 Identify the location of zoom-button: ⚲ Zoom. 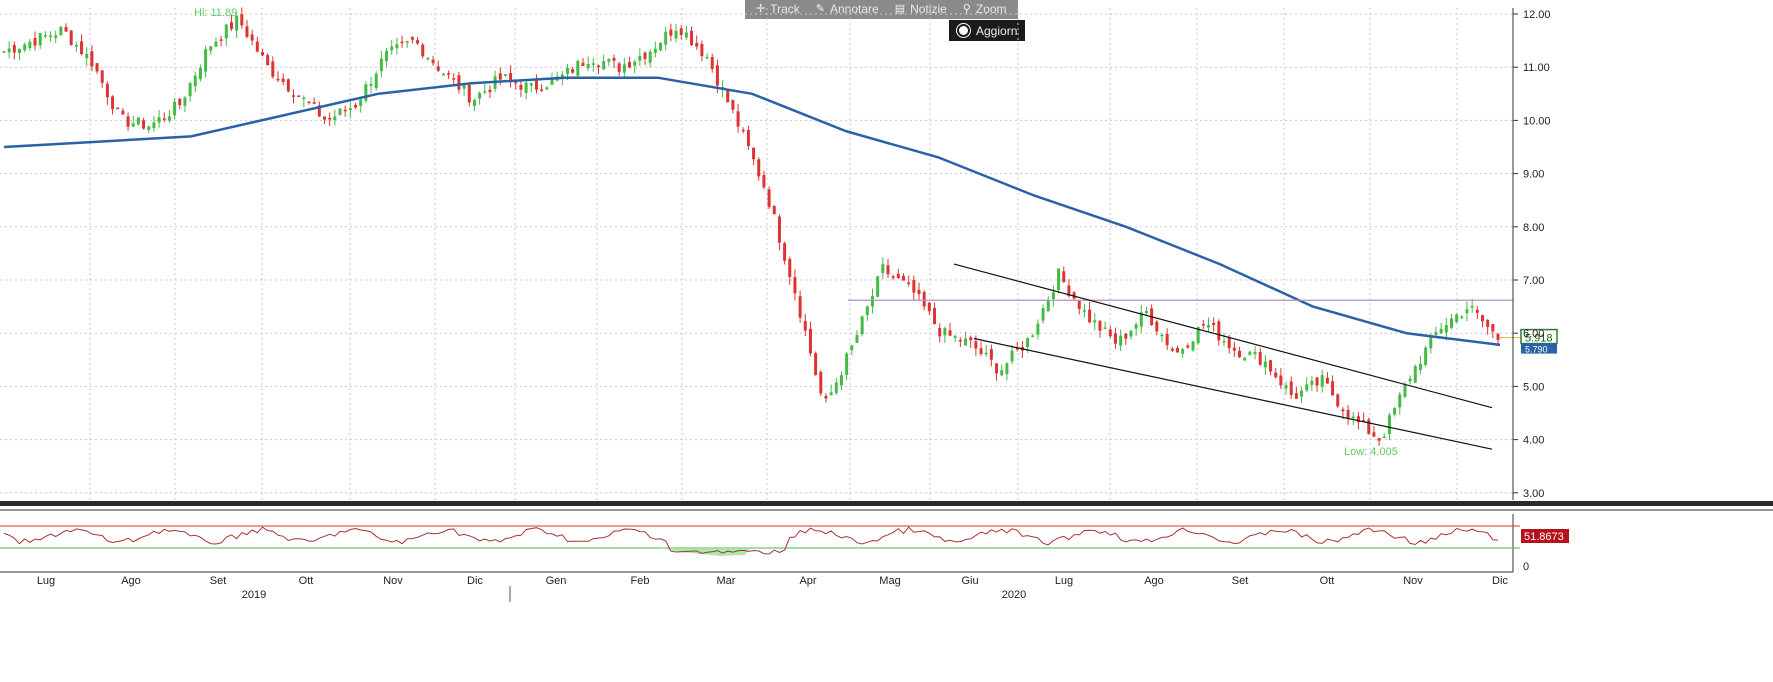
(985, 9).